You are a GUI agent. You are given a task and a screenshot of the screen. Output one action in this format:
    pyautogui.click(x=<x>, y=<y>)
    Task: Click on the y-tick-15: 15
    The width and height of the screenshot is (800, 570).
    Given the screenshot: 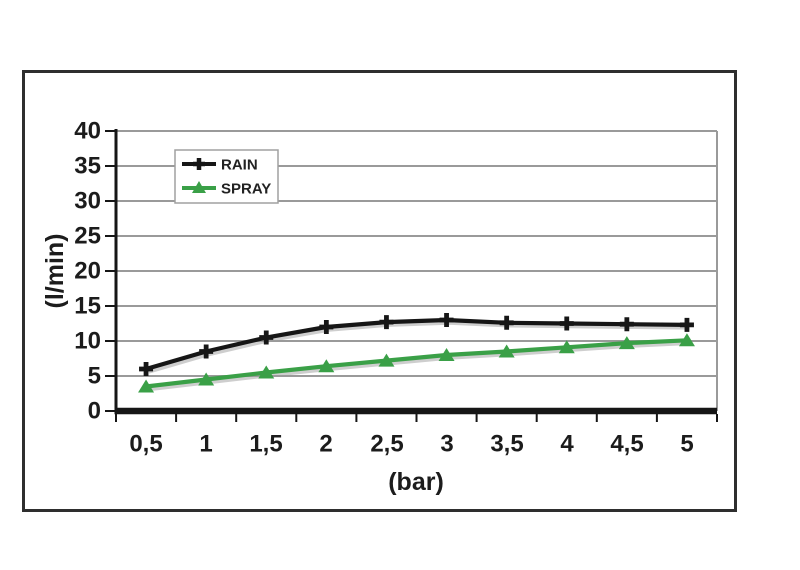 What is the action you would take?
    pyautogui.click(x=87, y=306)
    